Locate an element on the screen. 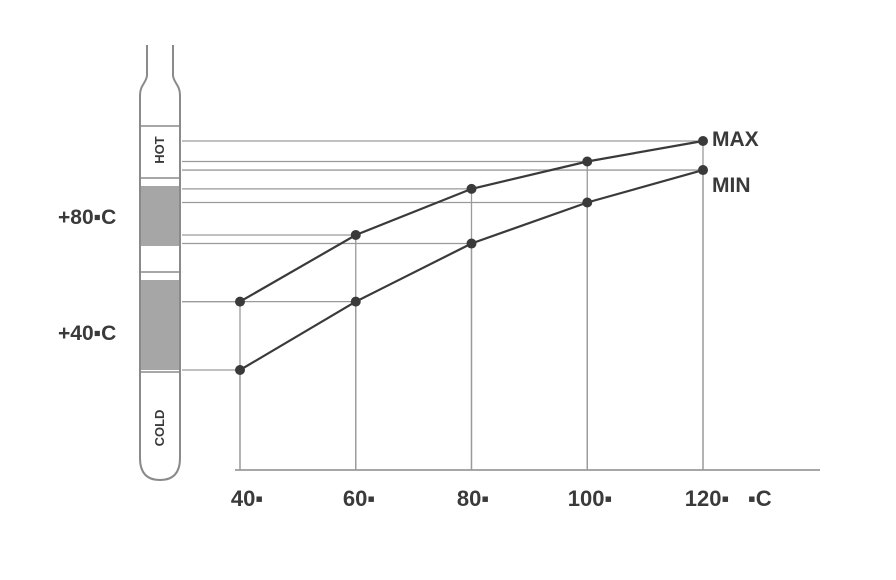 Image resolution: width=896 pixels, height=580 pixels. x-unit-label: ▪C is located at coordinates (760, 498).